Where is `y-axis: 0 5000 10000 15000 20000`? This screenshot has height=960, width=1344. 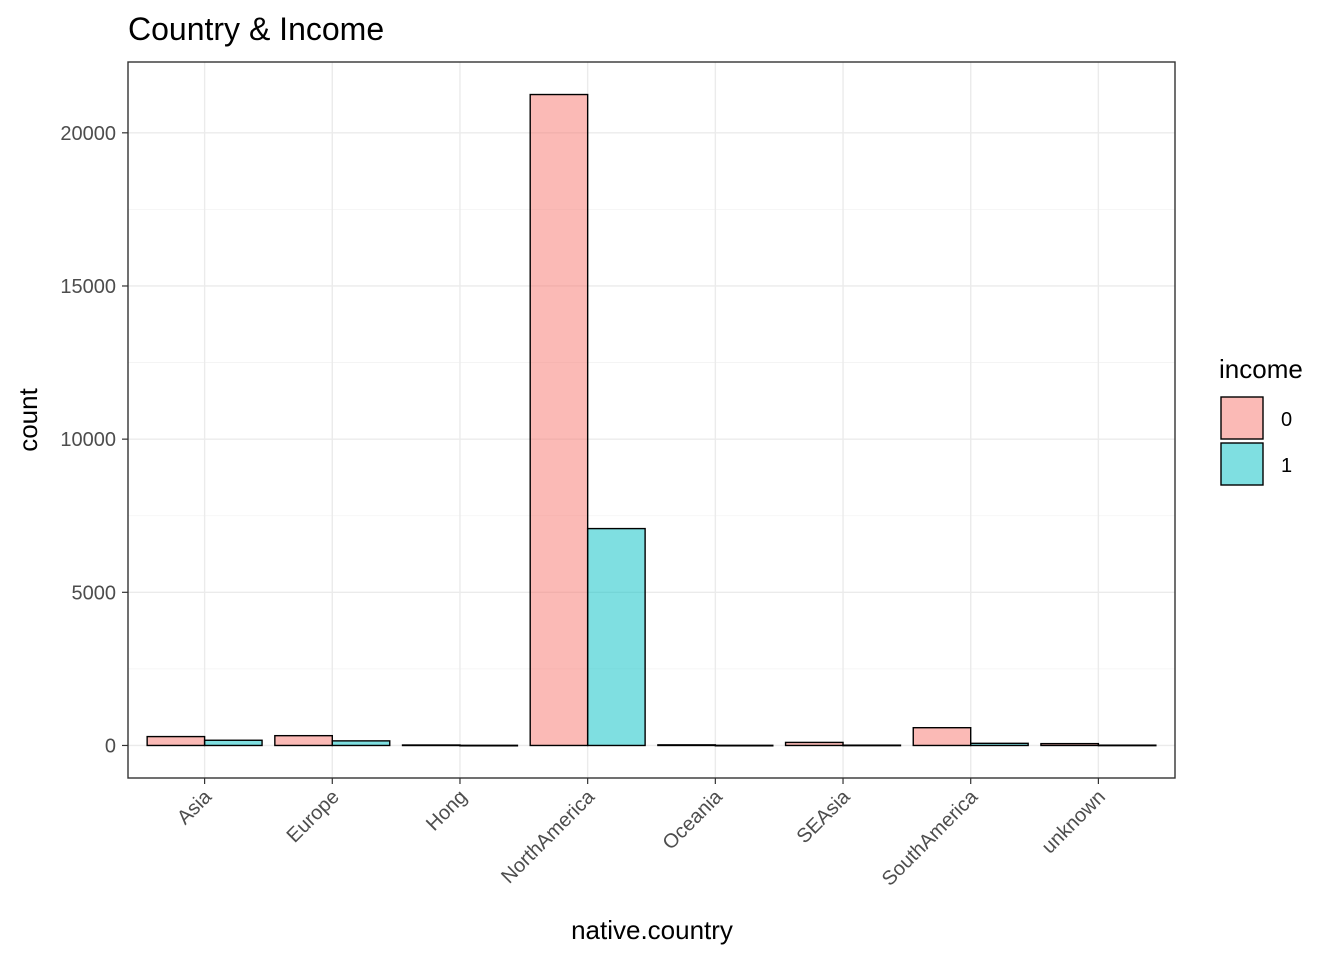
y-axis: 0 5000 10000 15000 20000 is located at coordinates (94, 440).